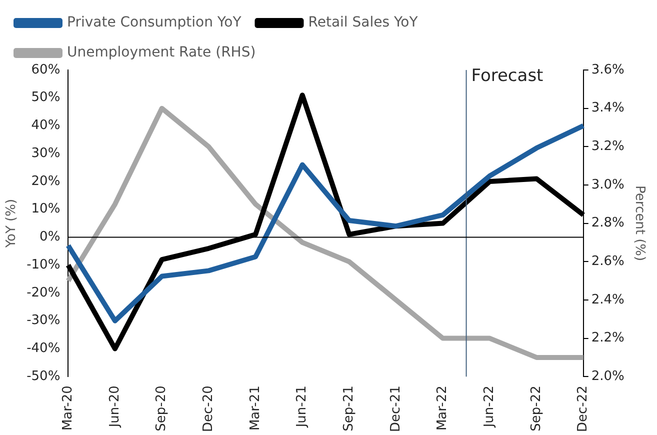 The image size is (657, 435). Describe the element at coordinates (442, 408) in the screenshot. I see `x-tick-label: Mar-22` at that location.